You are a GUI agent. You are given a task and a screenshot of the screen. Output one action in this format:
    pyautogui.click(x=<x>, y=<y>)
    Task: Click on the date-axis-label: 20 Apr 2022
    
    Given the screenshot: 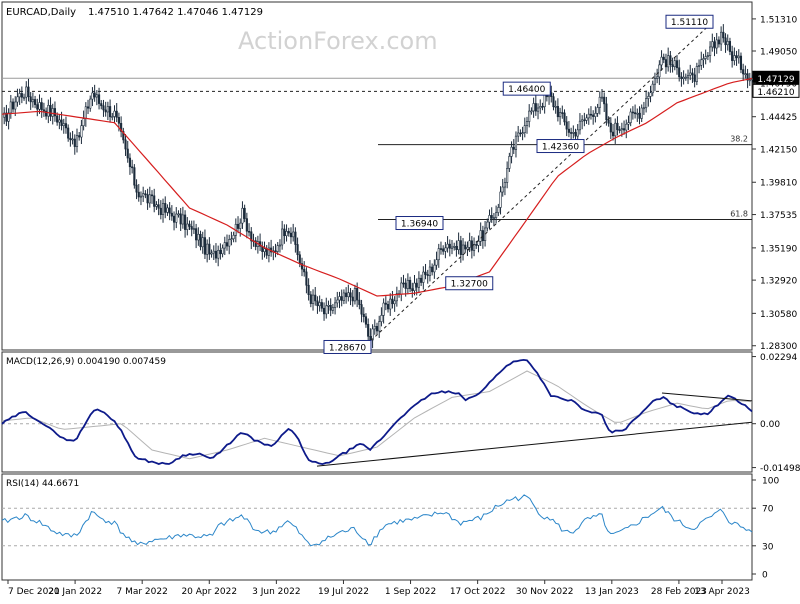 What is the action you would take?
    pyautogui.click(x=209, y=592)
    